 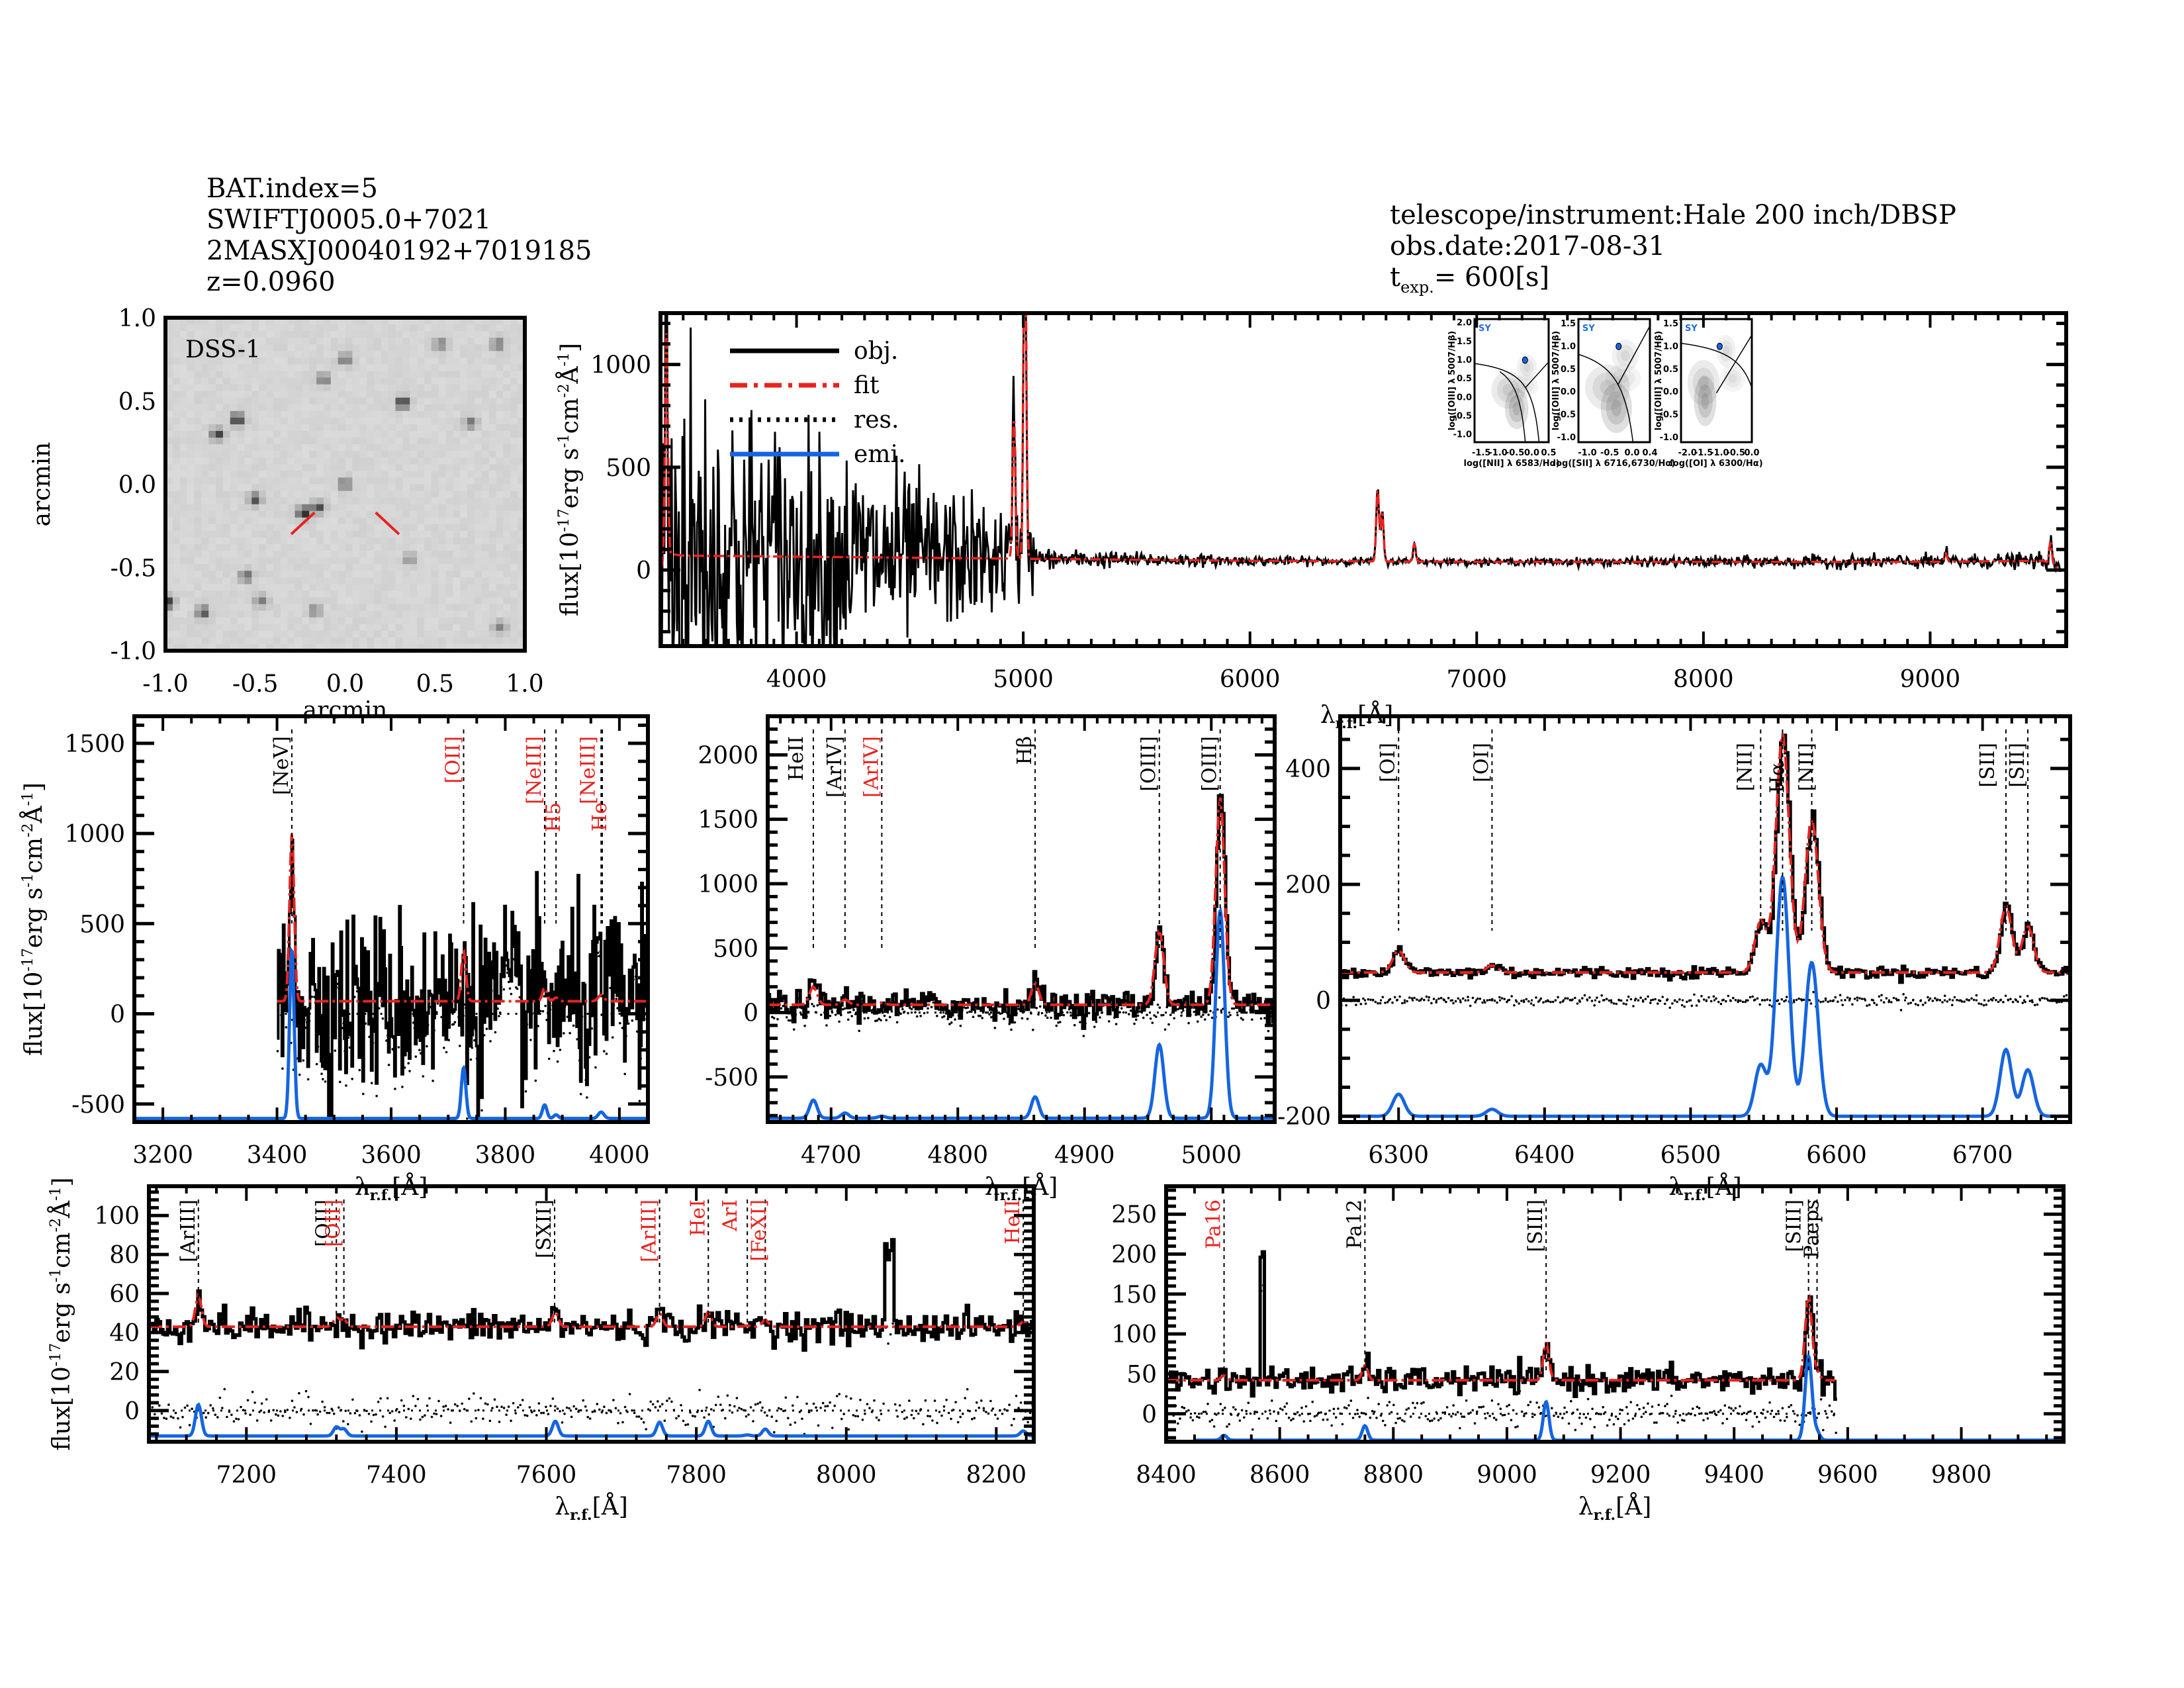 I want to click on exposure-value: = 600[s], so click(x=1491, y=277).